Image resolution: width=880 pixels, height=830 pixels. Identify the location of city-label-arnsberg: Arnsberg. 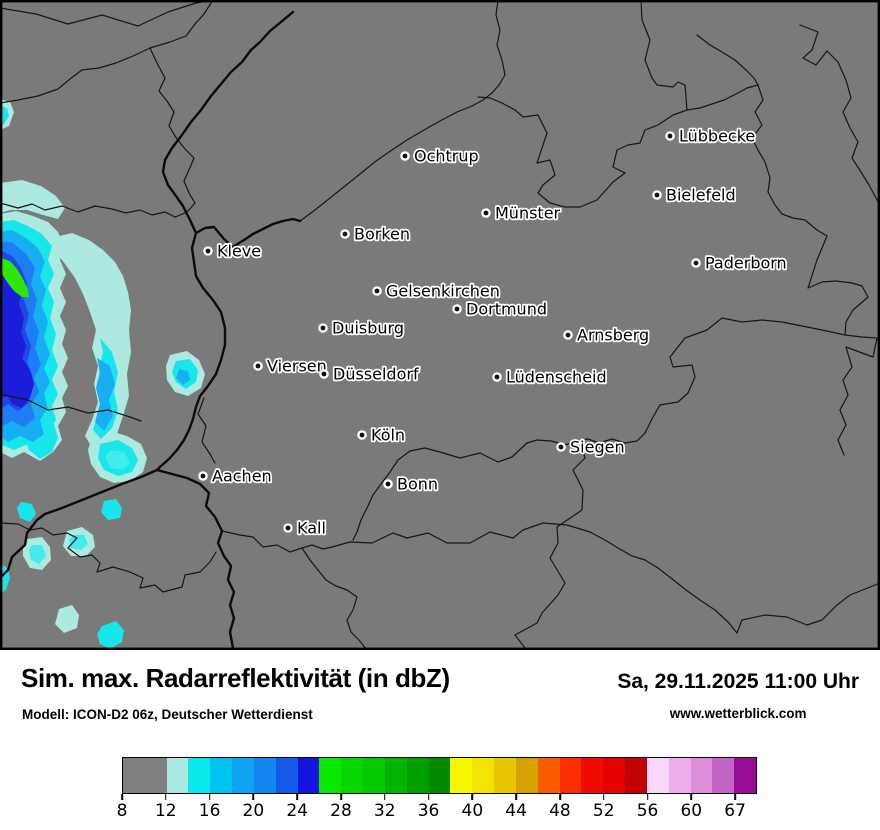
(613, 335).